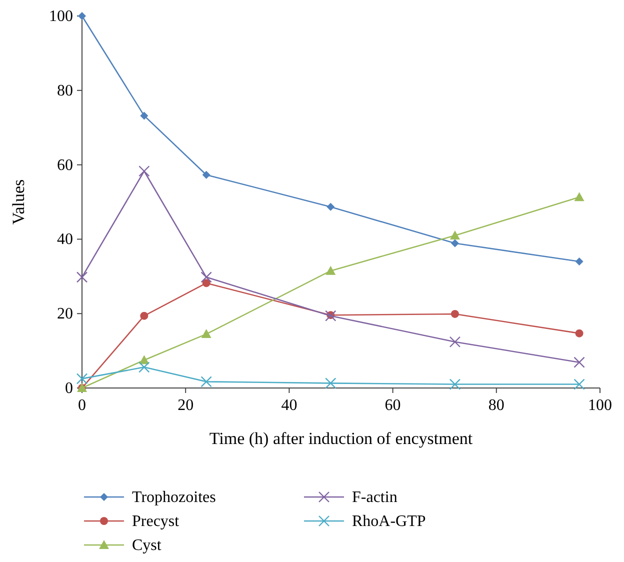 The width and height of the screenshot is (624, 562). I want to click on legend-label: Cyst, so click(147, 545).